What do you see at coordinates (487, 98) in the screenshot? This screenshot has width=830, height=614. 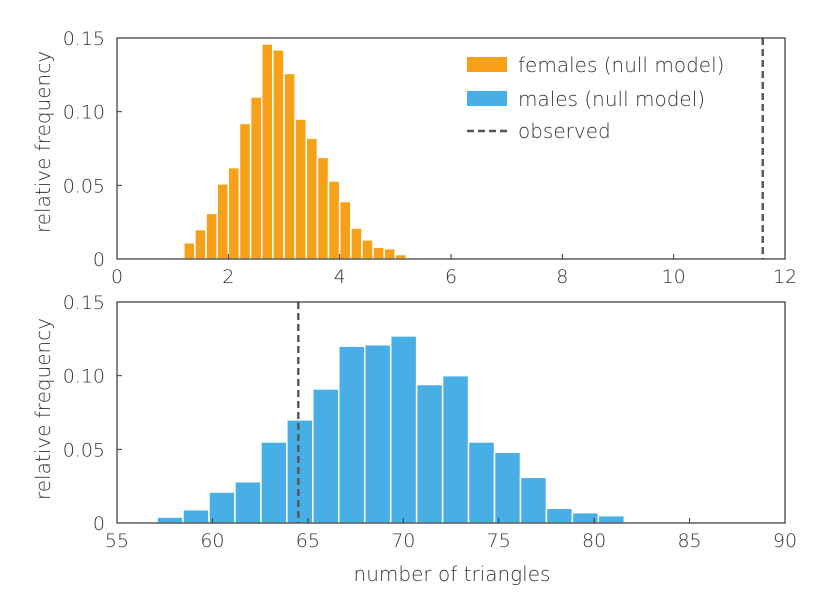 I see `legend-swatch-males` at bounding box center [487, 98].